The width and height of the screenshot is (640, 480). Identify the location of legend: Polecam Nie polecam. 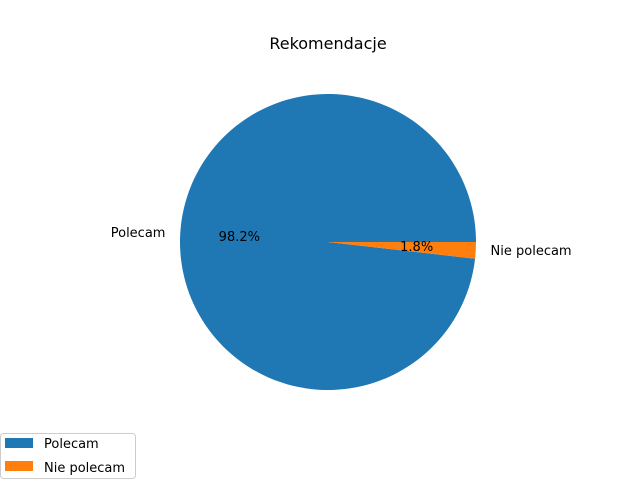
(68, 456).